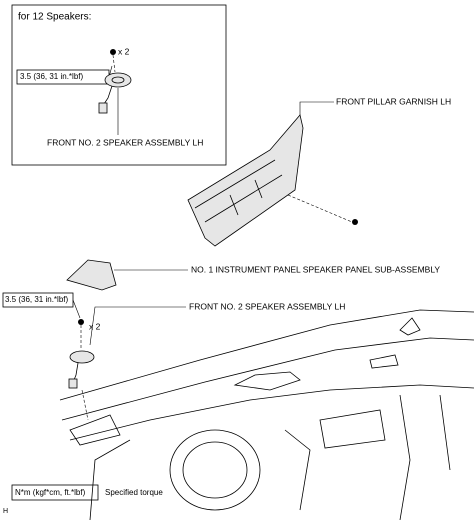 This screenshot has width=474, height=520. Describe the element at coordinates (54, 17) in the screenshot. I see `inset-title: for 12 Speakers:` at that location.